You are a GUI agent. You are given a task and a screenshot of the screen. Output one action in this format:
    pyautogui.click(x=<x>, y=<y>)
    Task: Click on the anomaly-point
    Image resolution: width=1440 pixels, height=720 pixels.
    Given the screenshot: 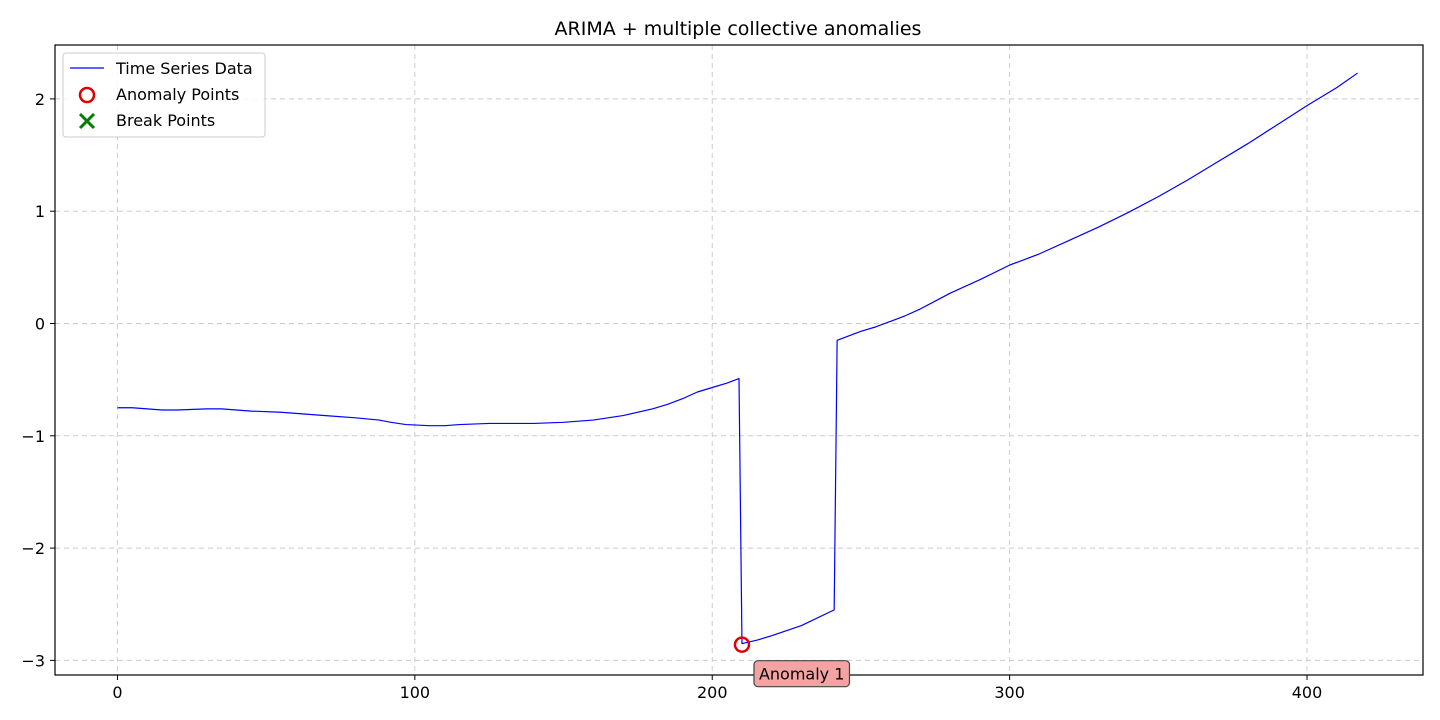 What is the action you would take?
    pyautogui.click(x=742, y=644)
    